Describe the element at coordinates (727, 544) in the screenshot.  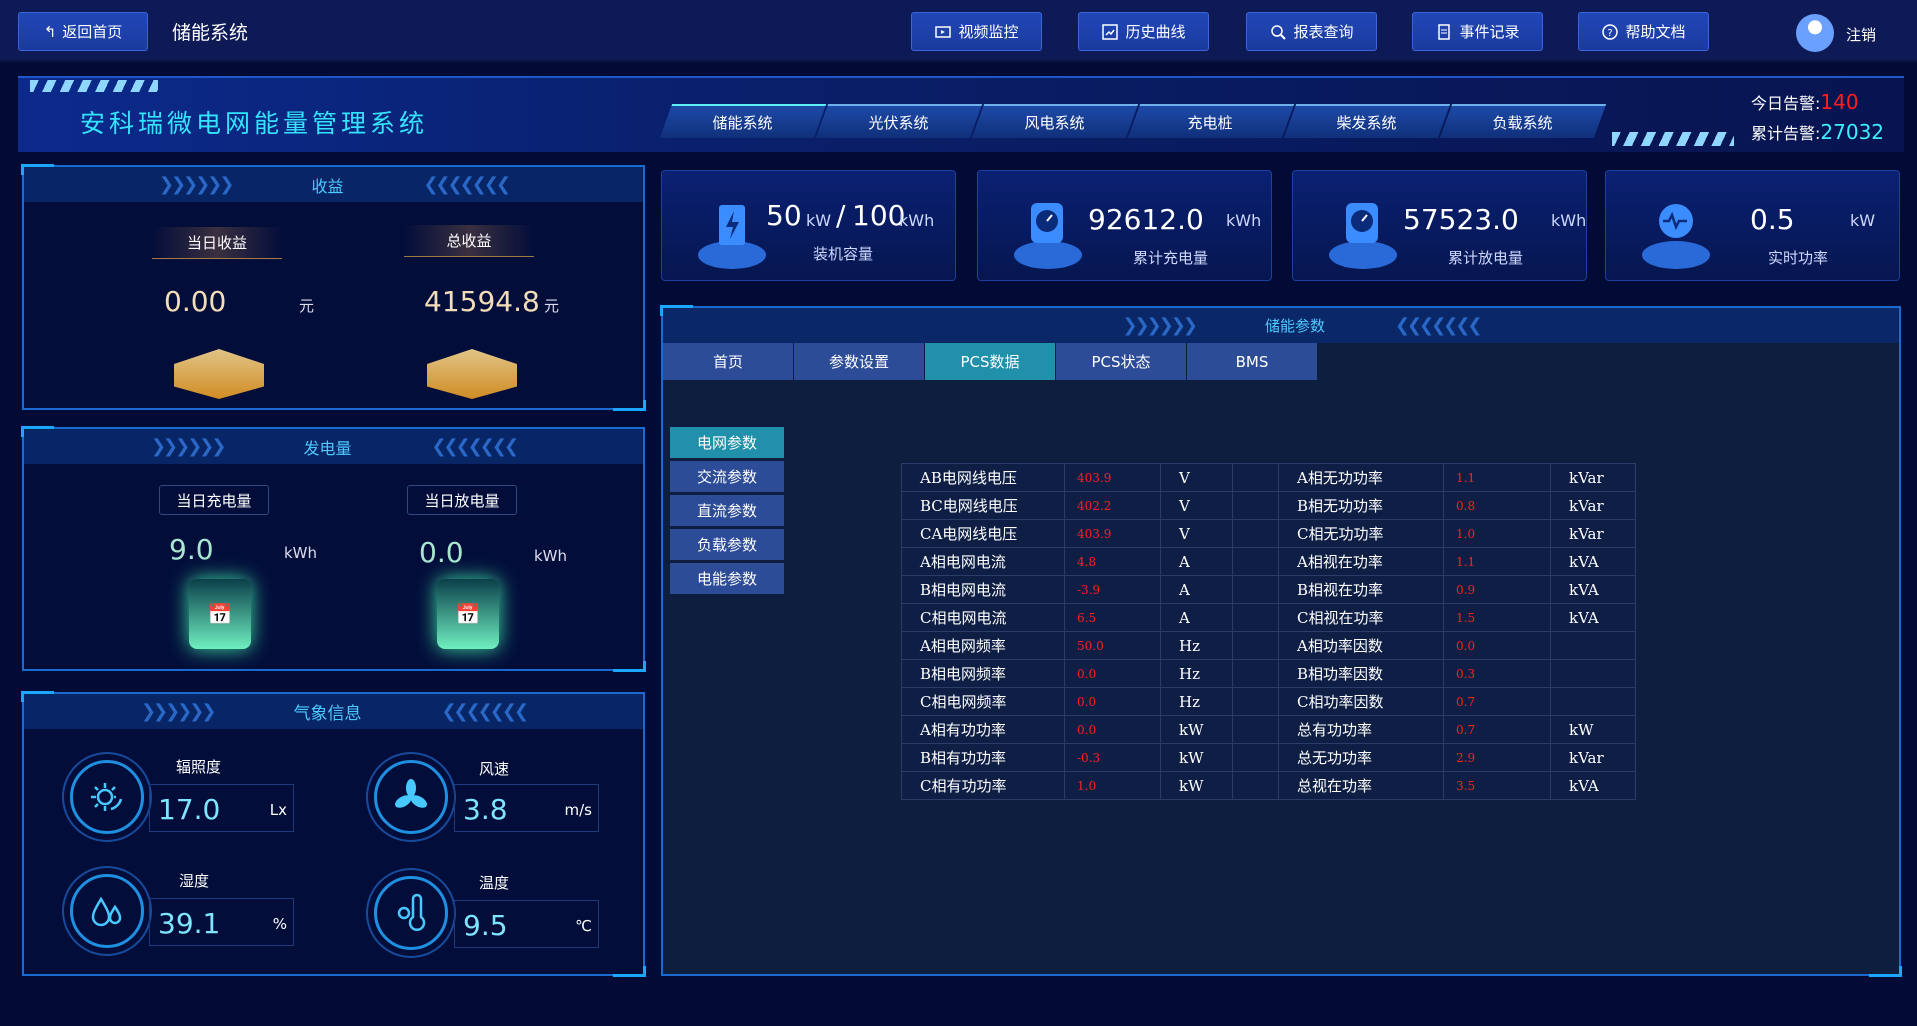
I see `subnav-load-params: 负载参数` at that location.